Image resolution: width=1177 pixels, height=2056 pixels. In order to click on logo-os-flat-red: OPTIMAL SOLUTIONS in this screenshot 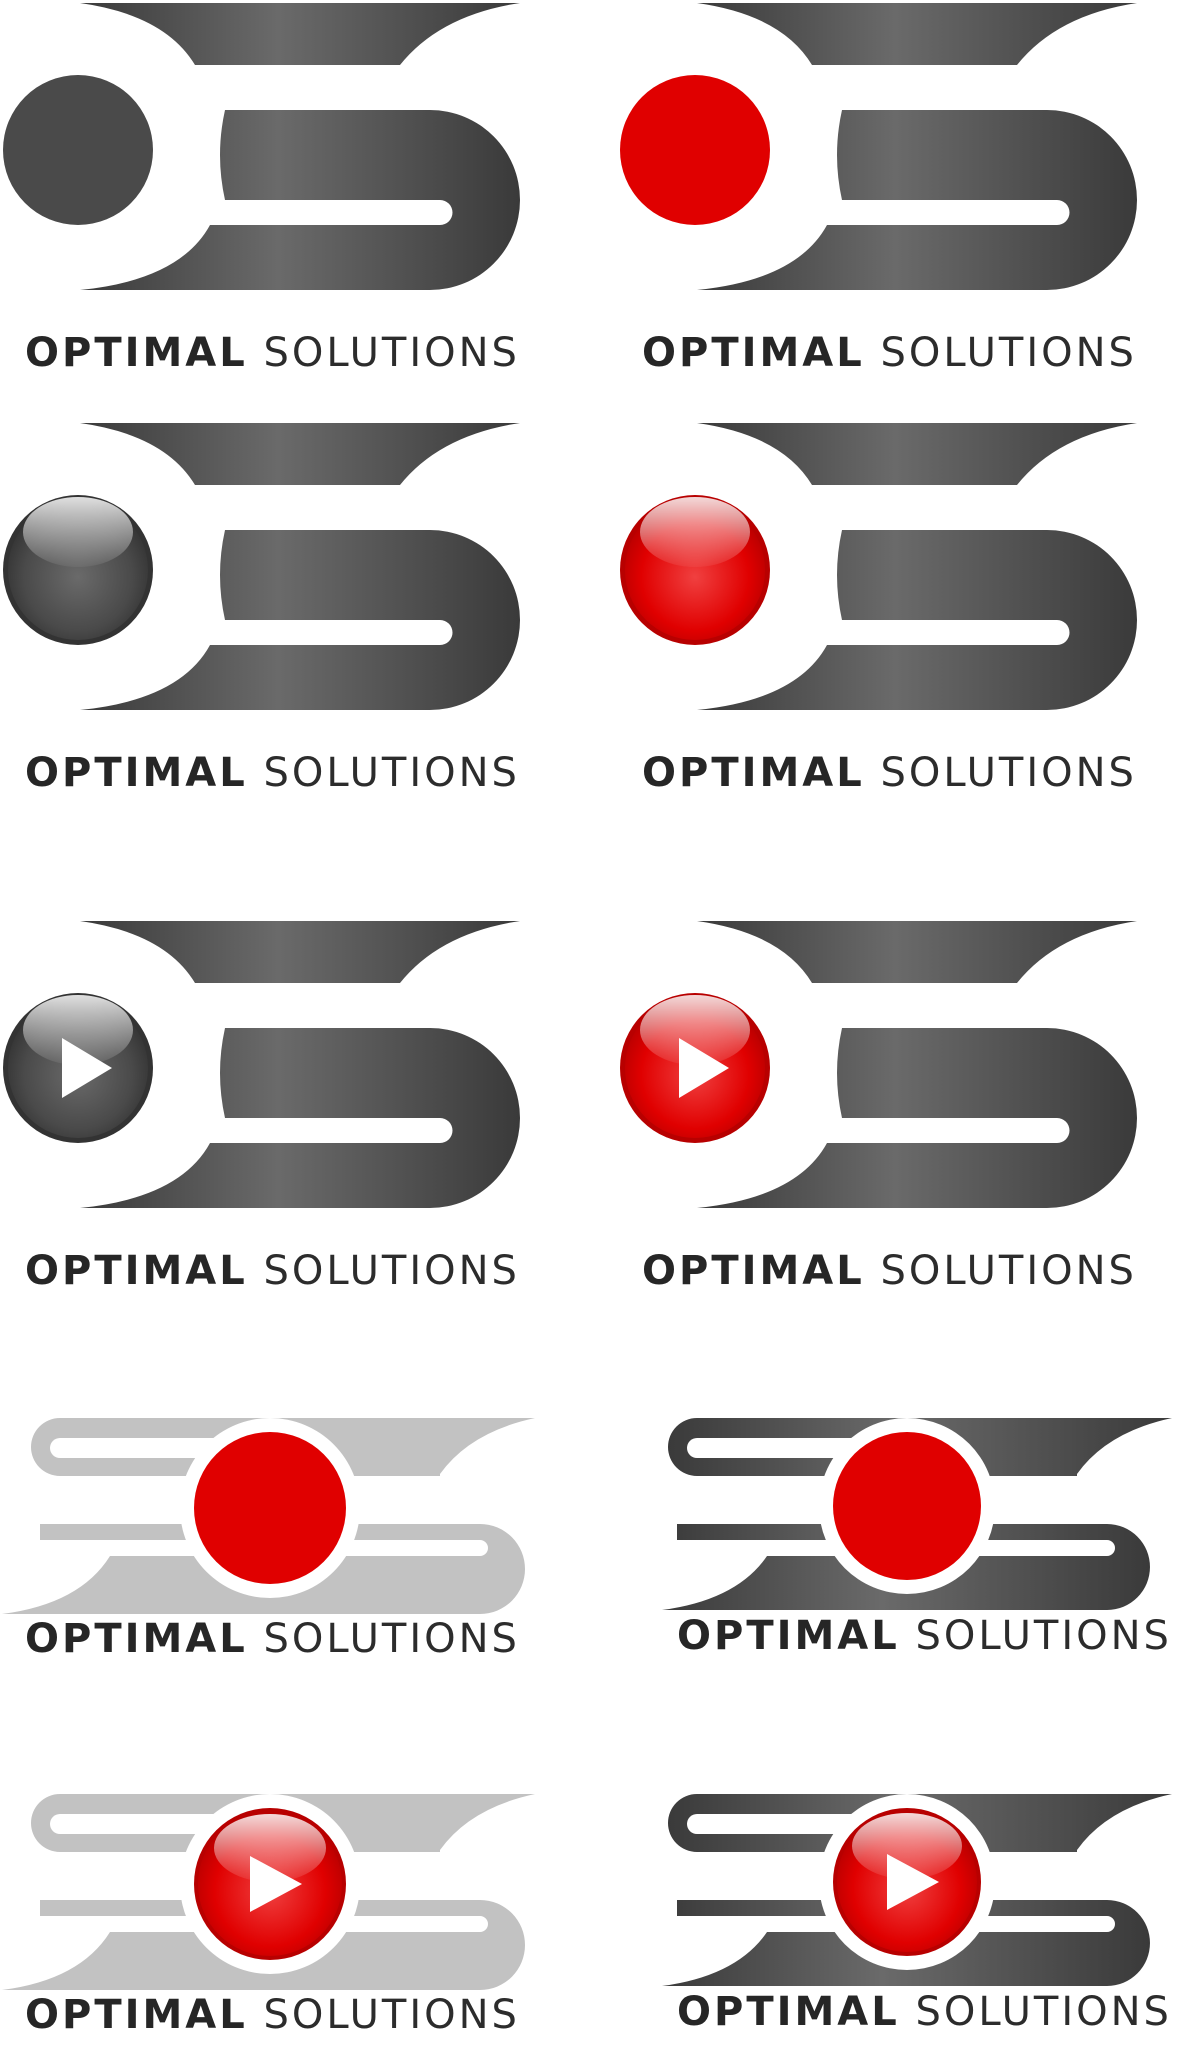, I will do `click(897, 200)`.